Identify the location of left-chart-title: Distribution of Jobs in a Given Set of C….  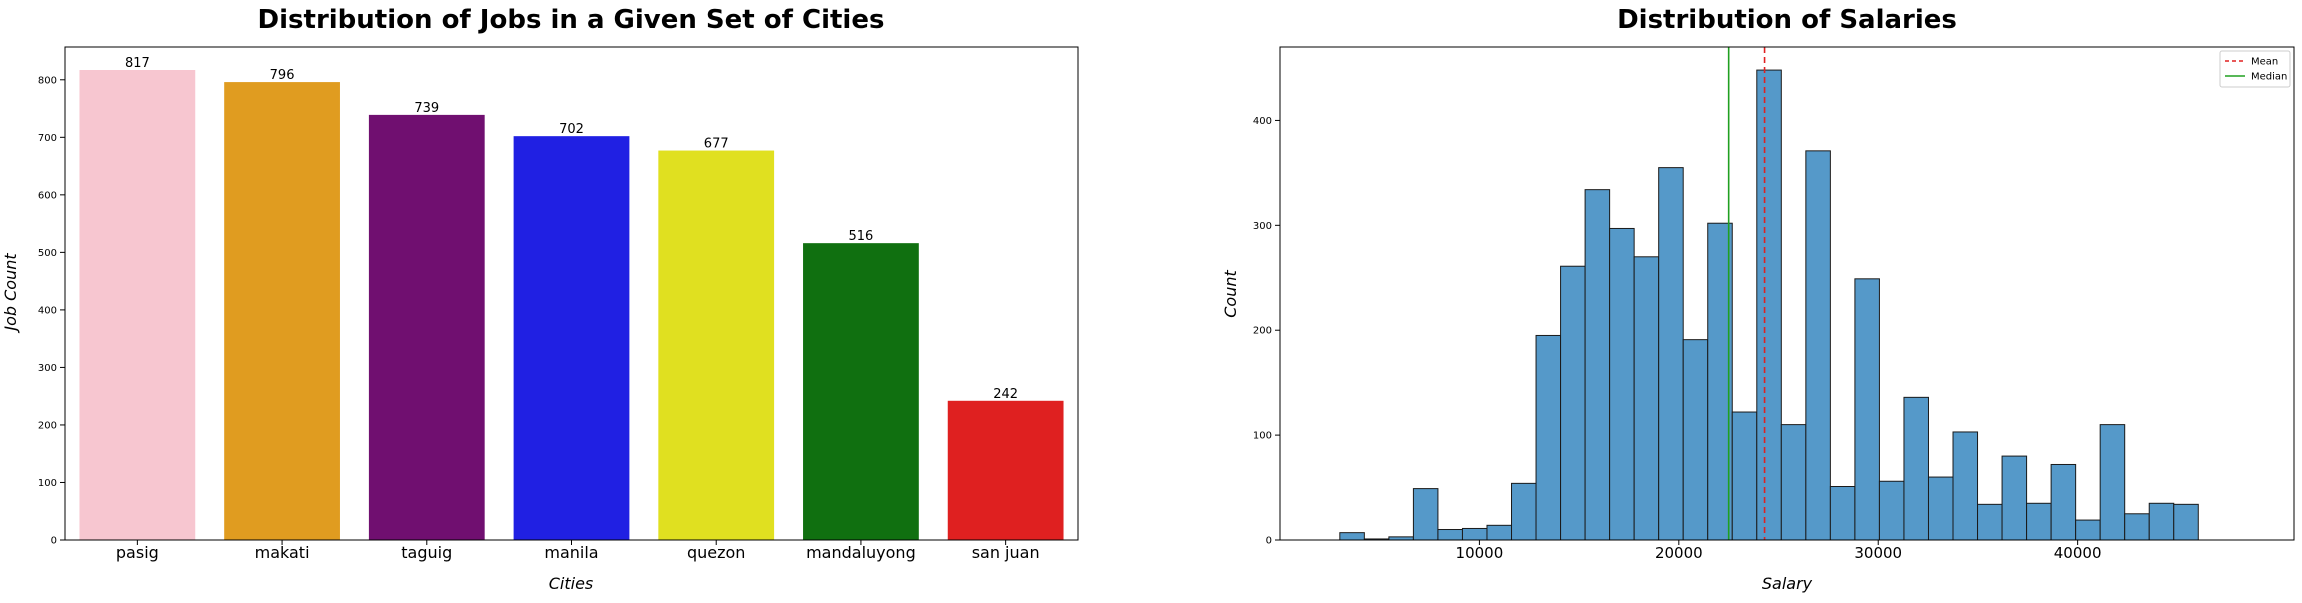
(571, 20).